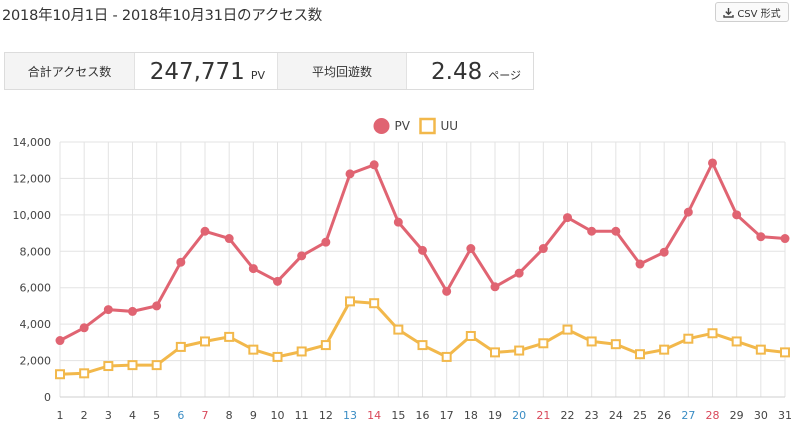  Describe the element at coordinates (302, 415) in the screenshot. I see `x-tick-label: 11` at that location.